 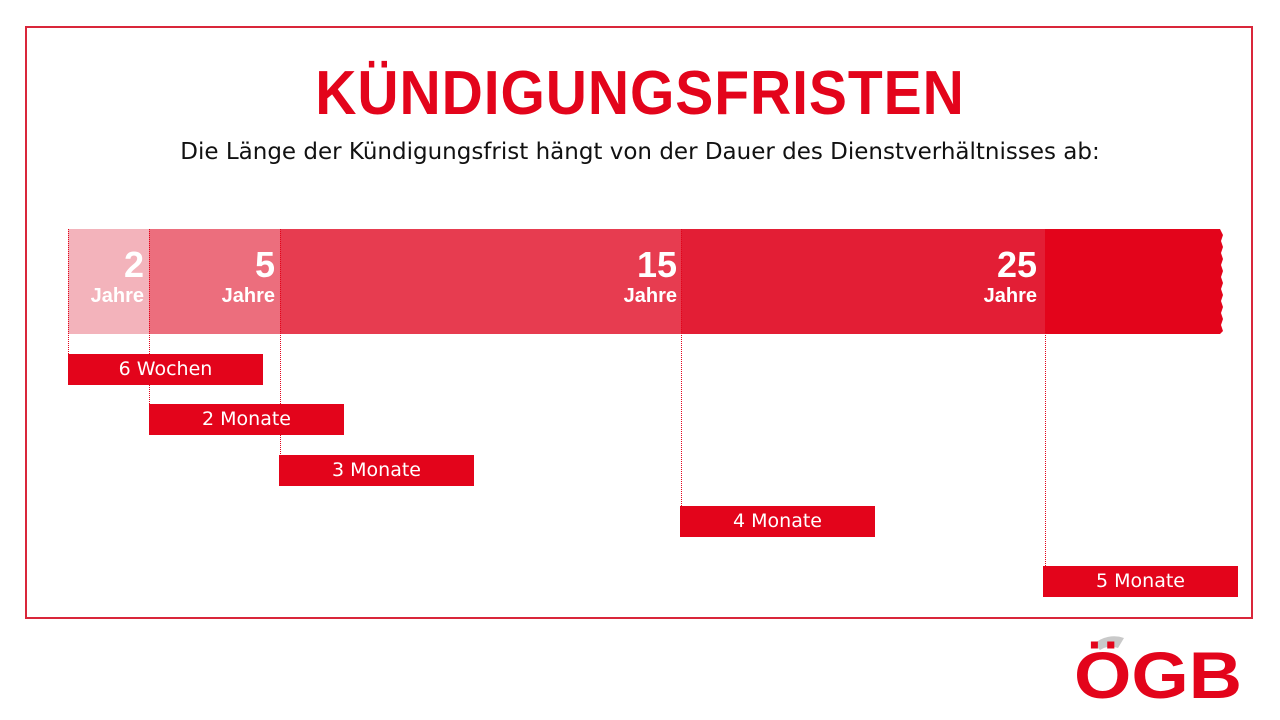 I want to click on segment-0-2-years, so click(x=108, y=281).